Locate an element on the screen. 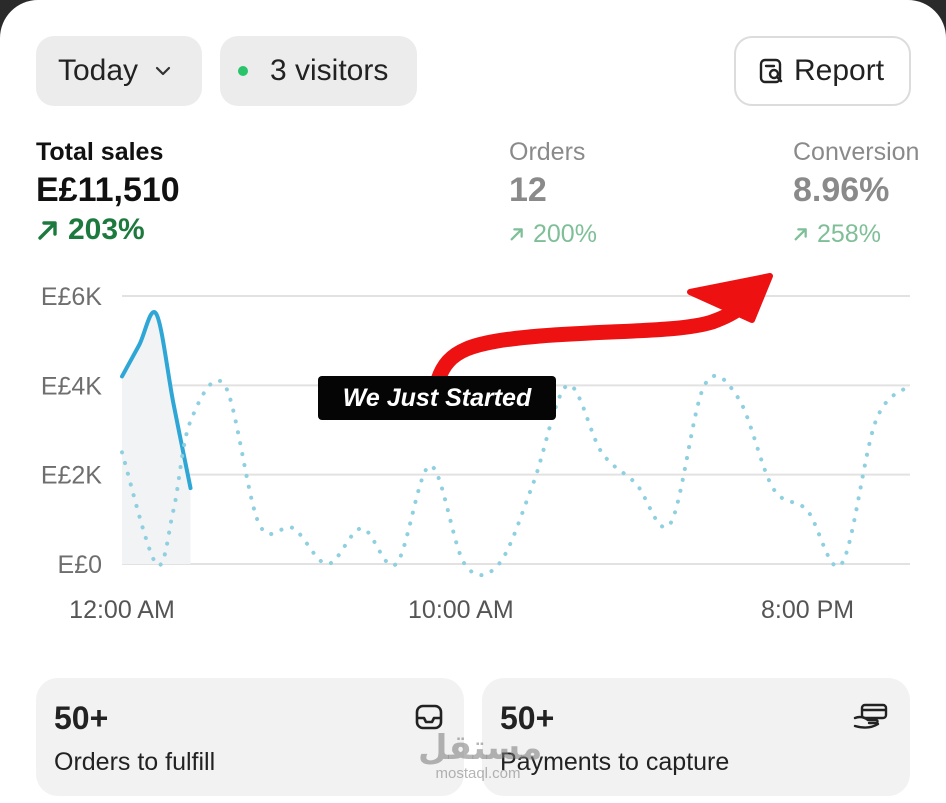 This screenshot has height=803, width=946. metric-orders: Orders 12 200% is located at coordinates (553, 195).